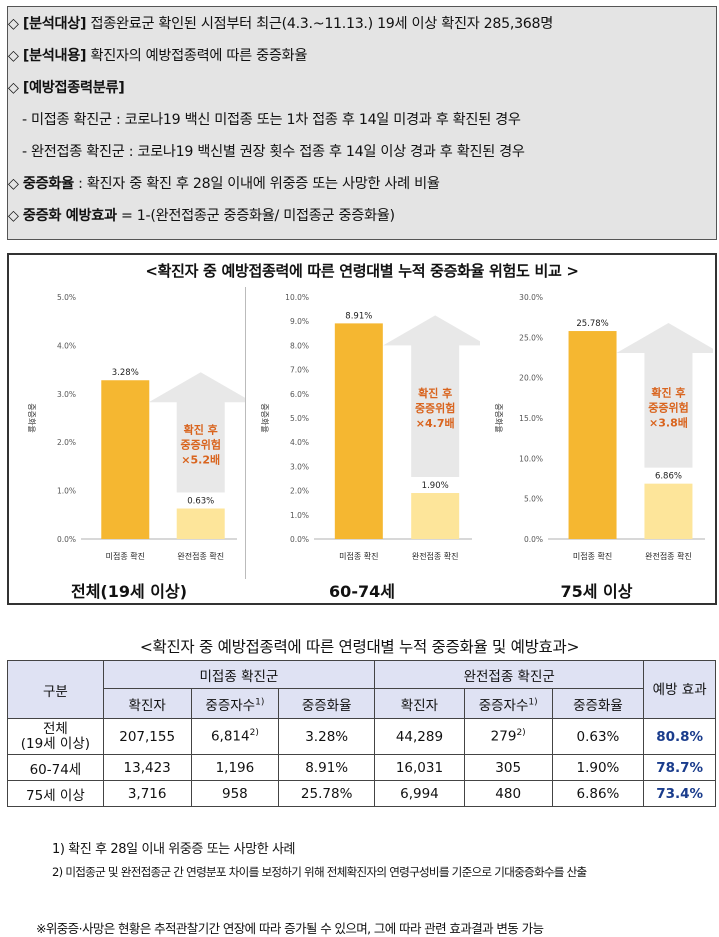 Image resolution: width=719 pixels, height=937 pixels. I want to click on row-group: 전체 (19세 이상), so click(55, 736).